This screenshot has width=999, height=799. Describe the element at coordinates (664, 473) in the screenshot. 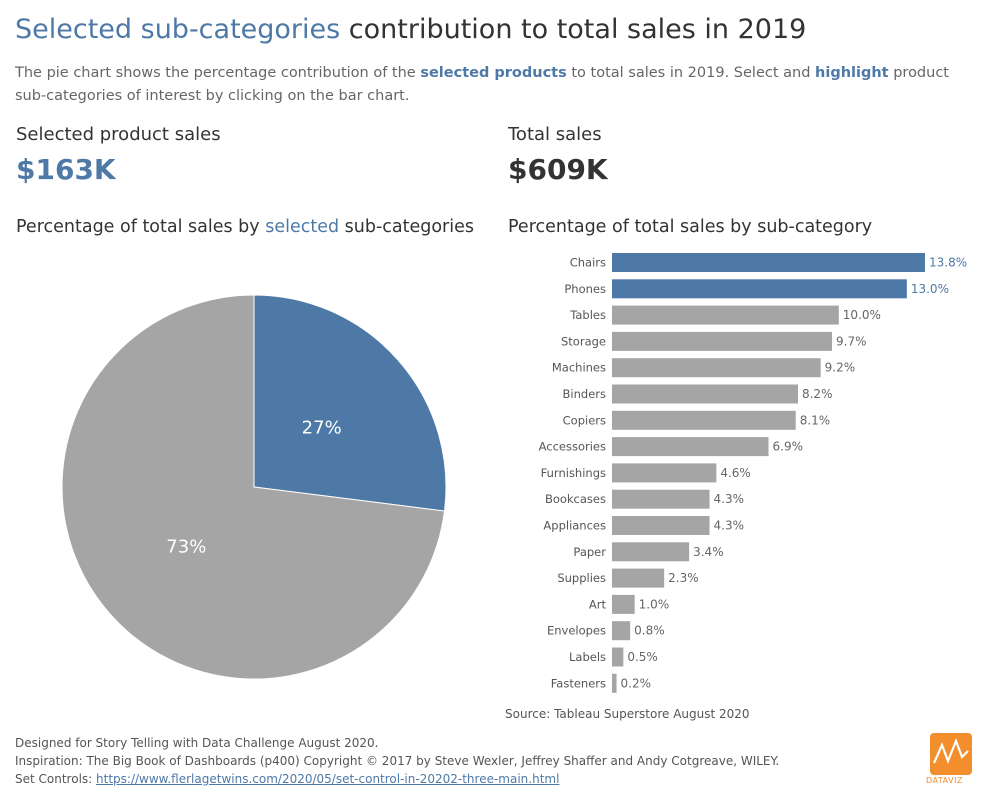

I see `bar-furnishings` at that location.